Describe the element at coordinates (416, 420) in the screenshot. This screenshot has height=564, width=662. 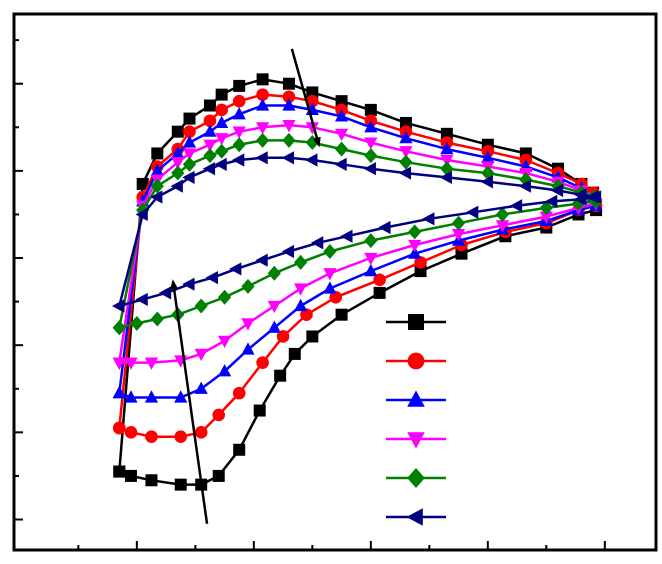
I see `legend` at that location.